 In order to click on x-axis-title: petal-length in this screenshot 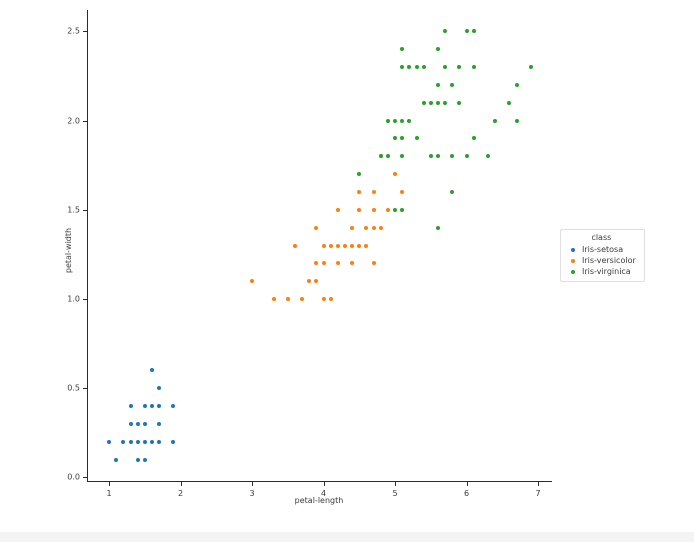, I will do `click(319, 500)`.